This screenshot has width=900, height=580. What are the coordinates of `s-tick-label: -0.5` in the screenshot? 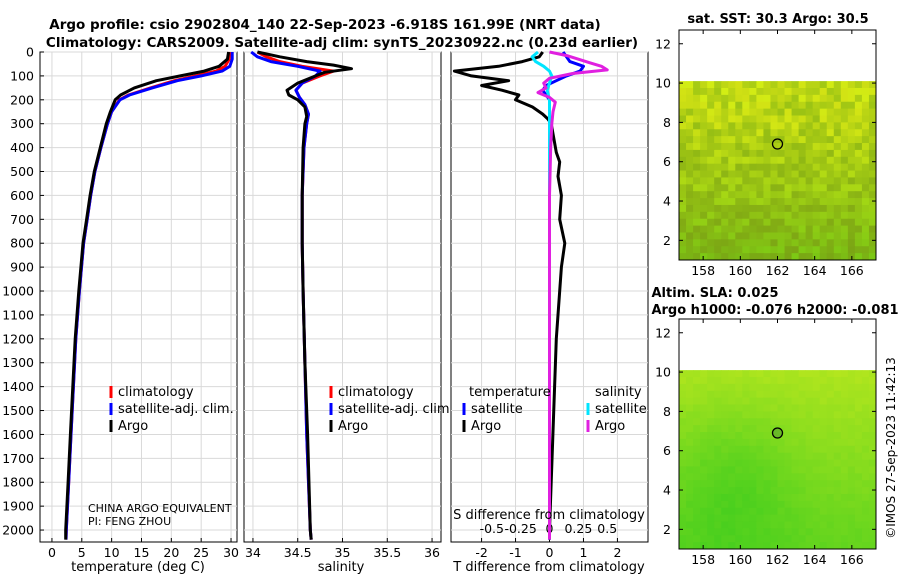 It's located at (492, 528).